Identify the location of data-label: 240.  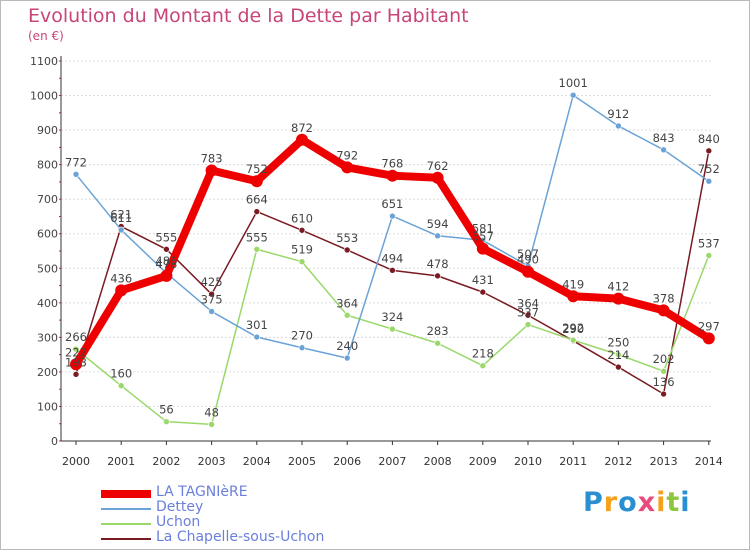
(347, 346).